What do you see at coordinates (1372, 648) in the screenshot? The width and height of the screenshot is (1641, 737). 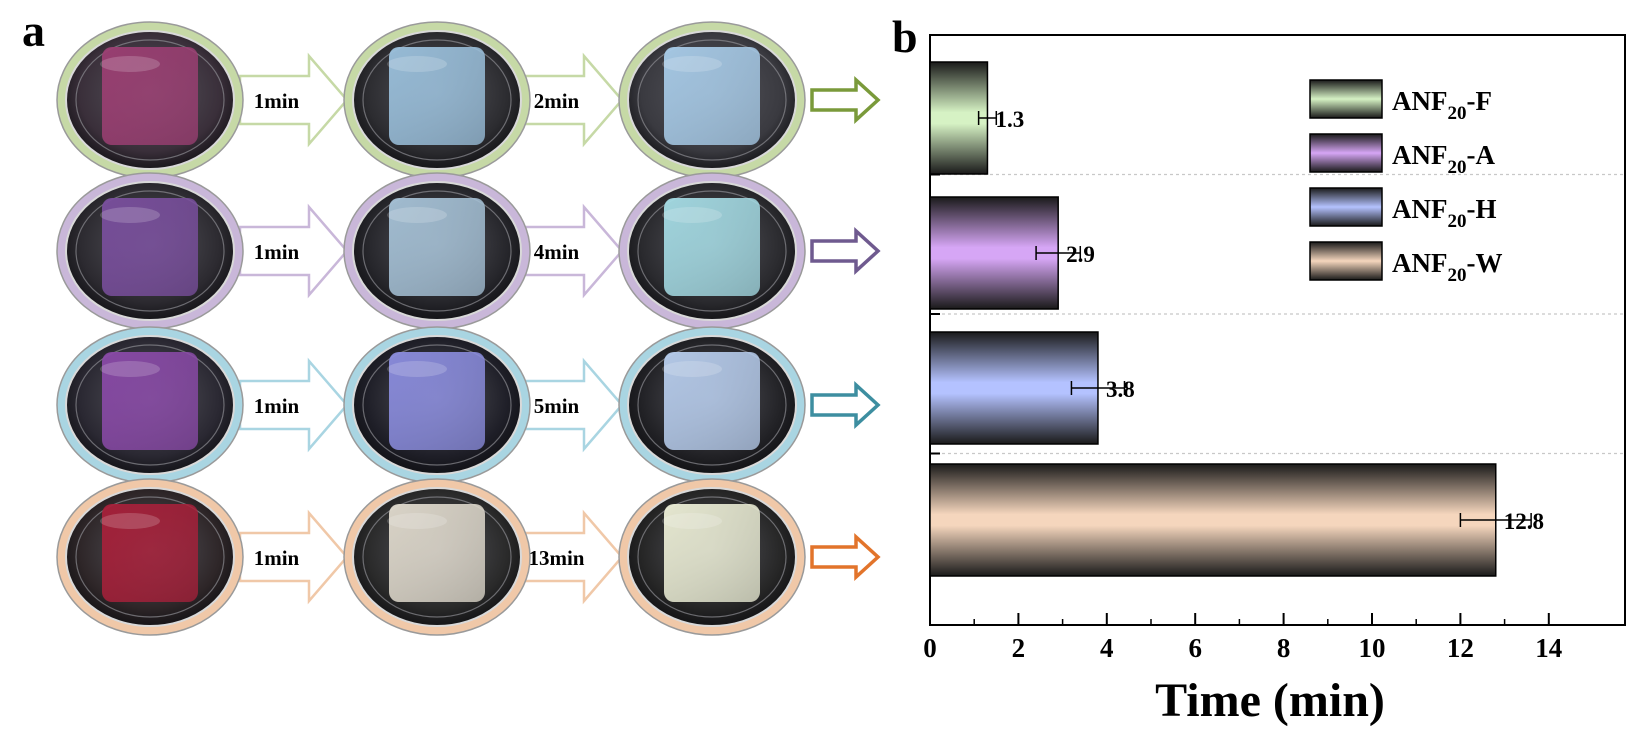 I see `x-tick-label: 10` at bounding box center [1372, 648].